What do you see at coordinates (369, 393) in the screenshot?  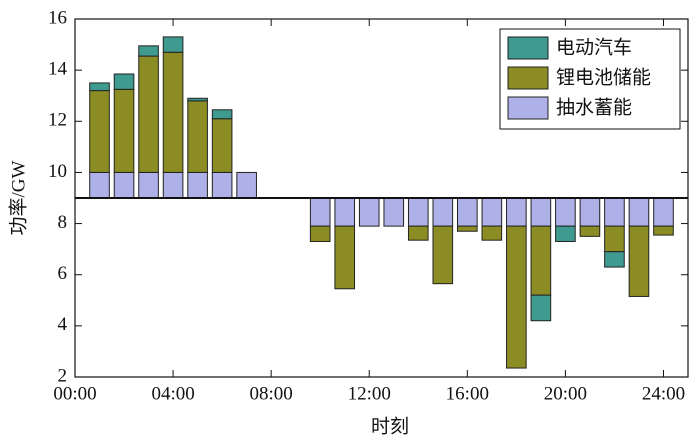 I see `x-tick-label: 12:00` at bounding box center [369, 393].